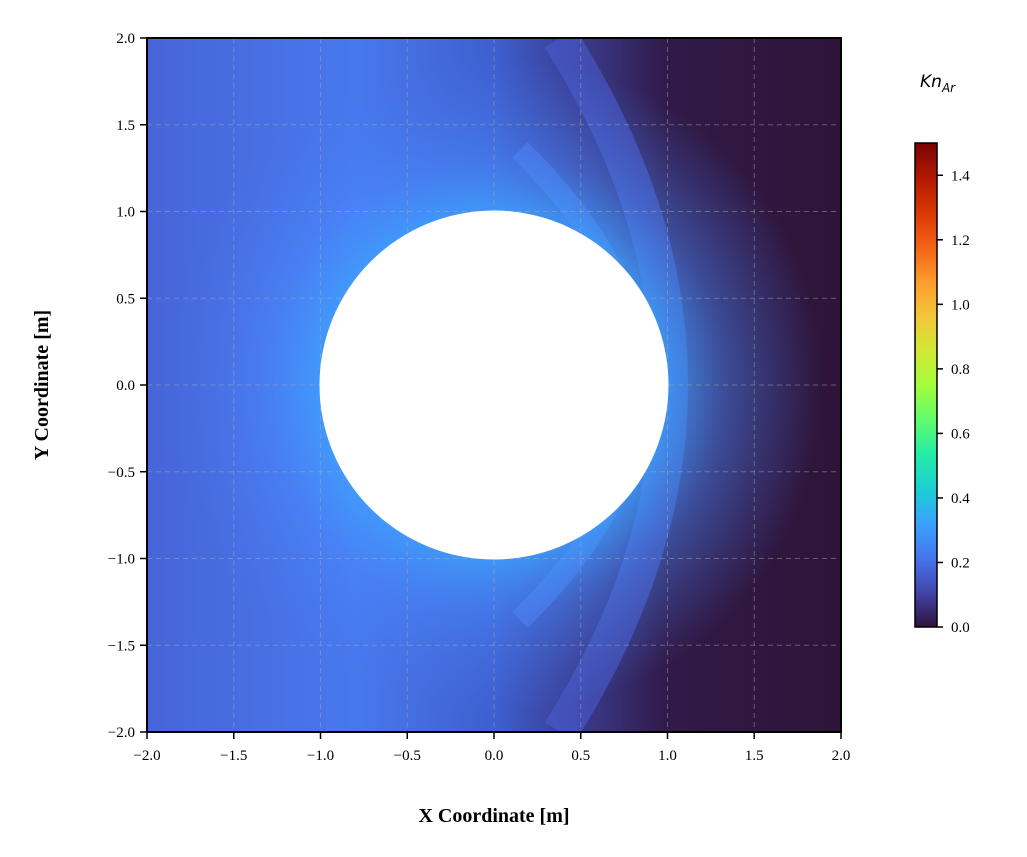 Image resolution: width=1027 pixels, height=857 pixels. I want to click on colorbar-tick-label: 0.8, so click(960, 370).